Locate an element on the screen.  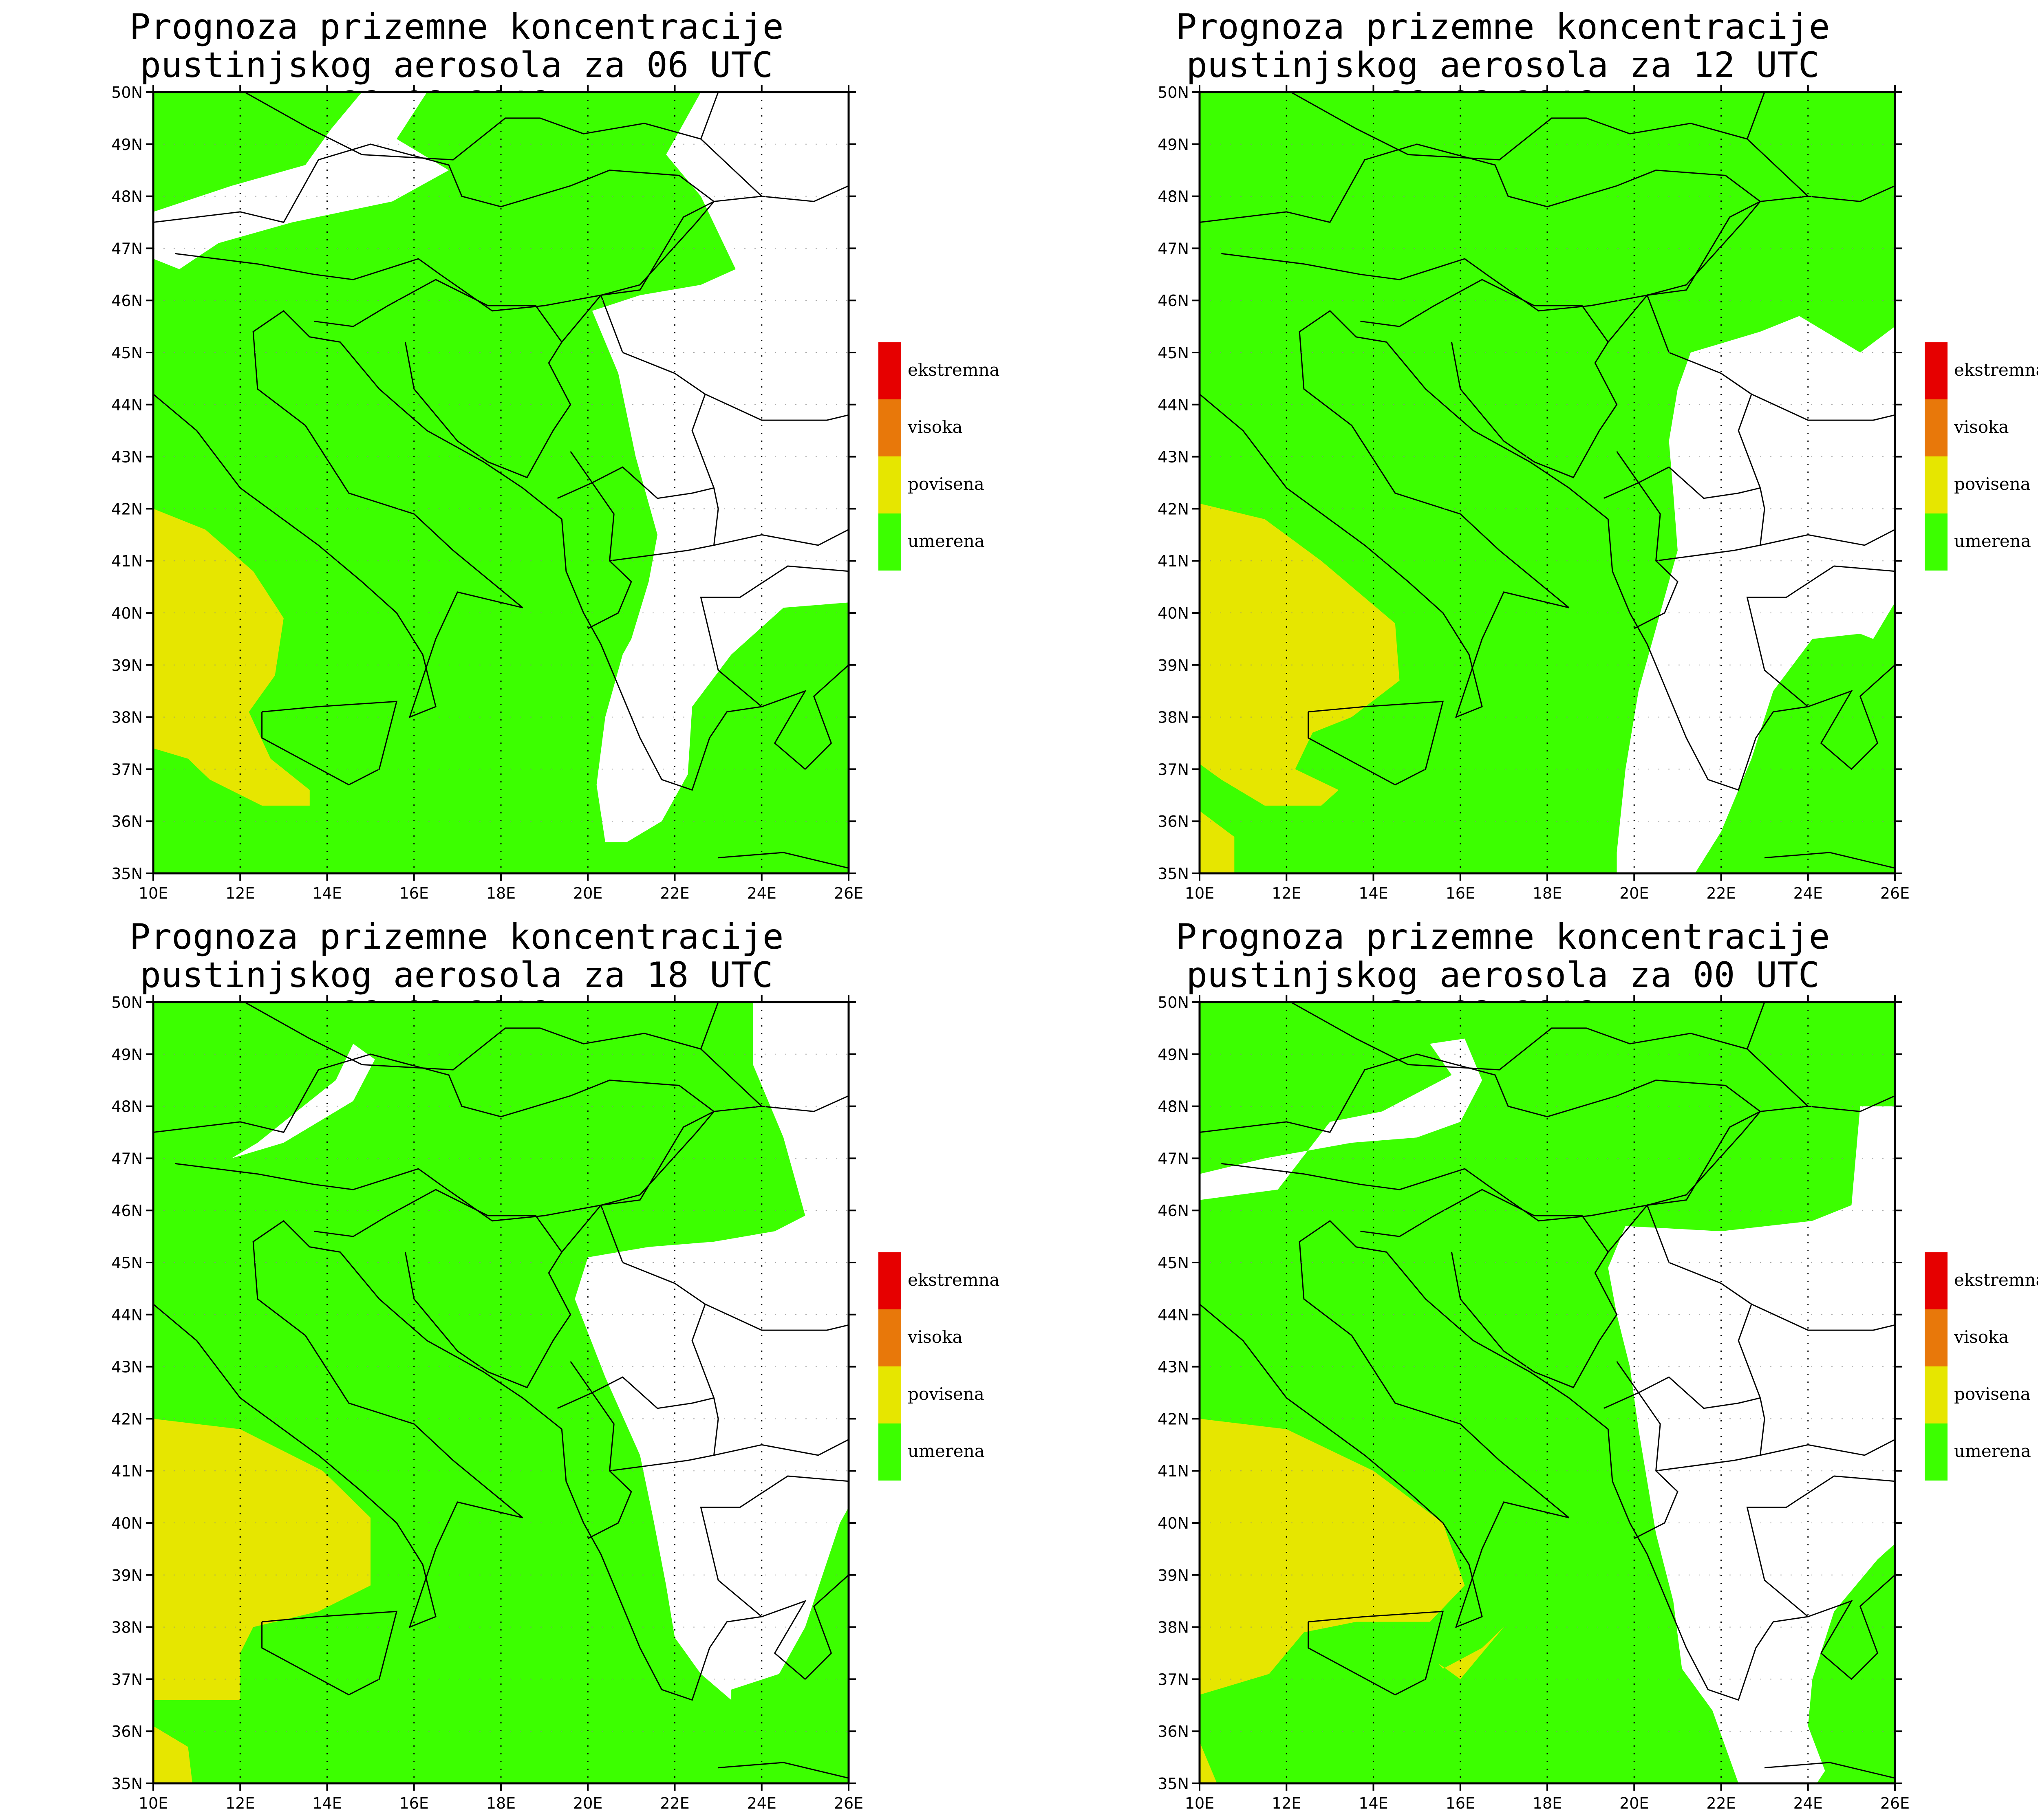
legend: ekstremna visoka povisena umerena is located at coordinates (960, 457).